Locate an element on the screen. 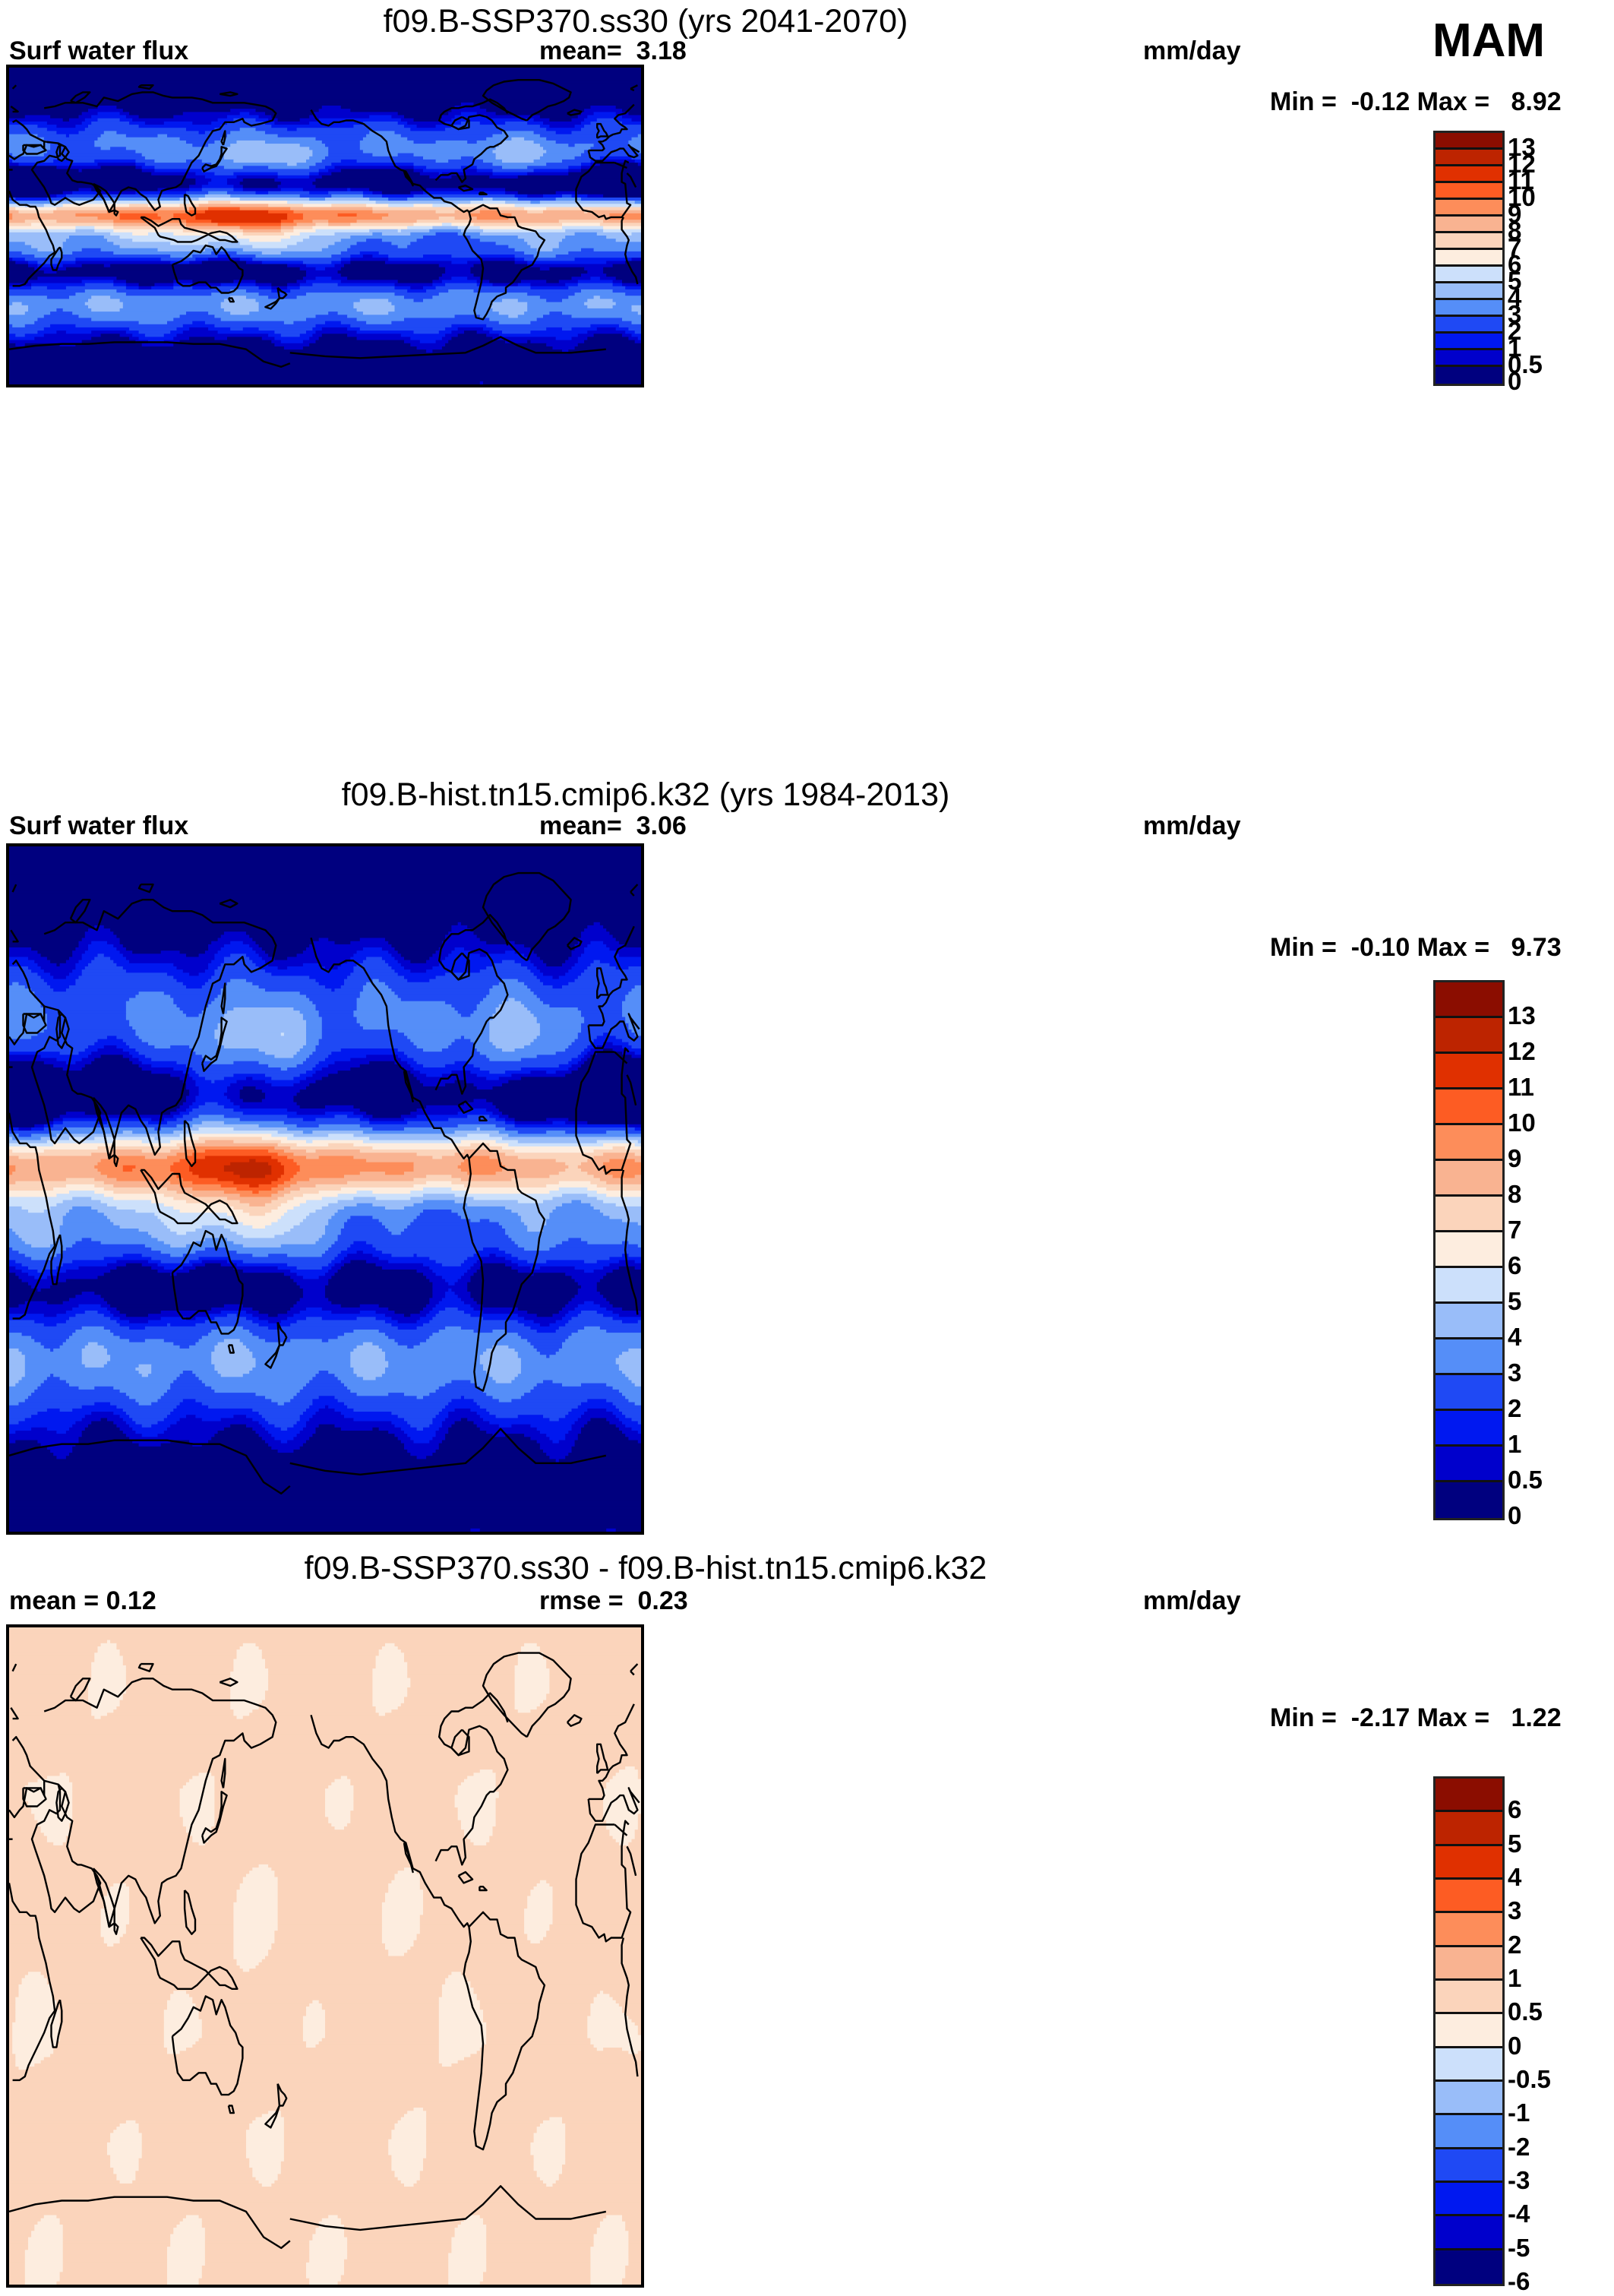 This screenshot has width=1614, height=2296. panel-title: f09.B-SSP370.ss30 (yrs 2041-2070) is located at coordinates (645, 21).